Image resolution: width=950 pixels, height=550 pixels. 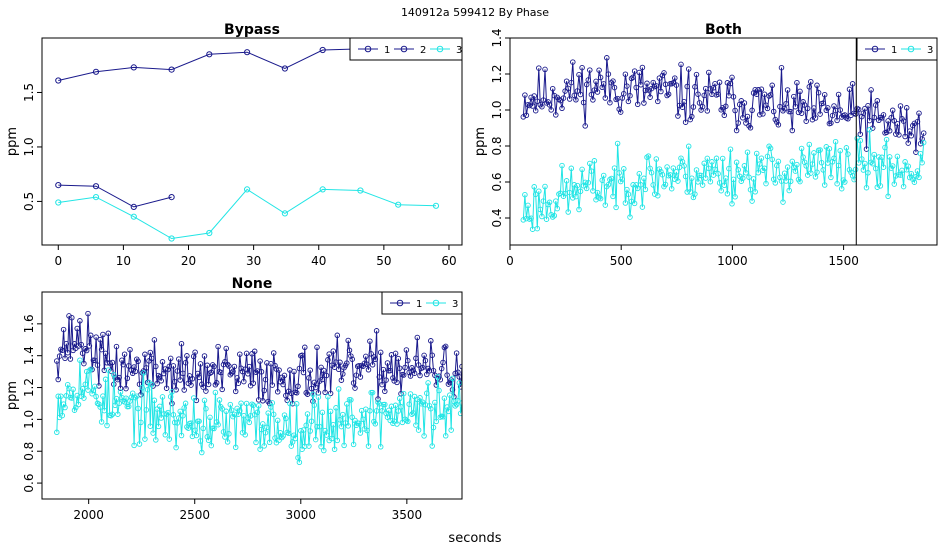 What do you see at coordinates (301, 515) in the screenshot?
I see `x-tick-label: 3000` at bounding box center [301, 515].